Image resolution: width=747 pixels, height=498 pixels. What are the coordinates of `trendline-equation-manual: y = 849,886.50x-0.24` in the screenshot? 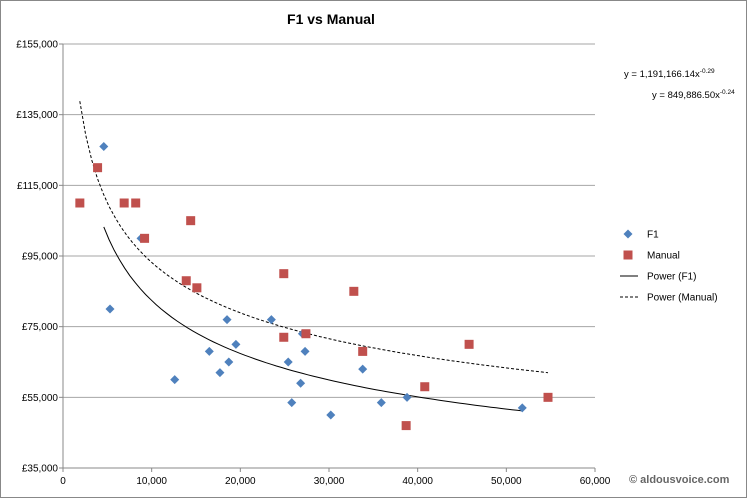 It's located at (693, 95).